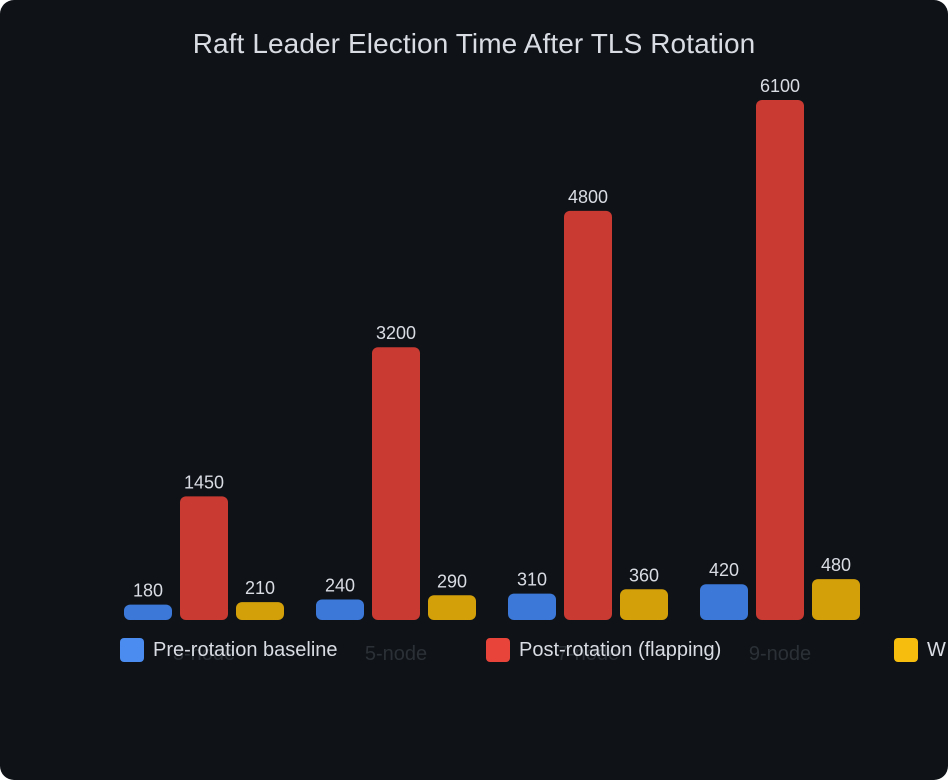  Describe the element at coordinates (204, 654) in the screenshot. I see `x-tick-label-3-node: 3-node` at that location.